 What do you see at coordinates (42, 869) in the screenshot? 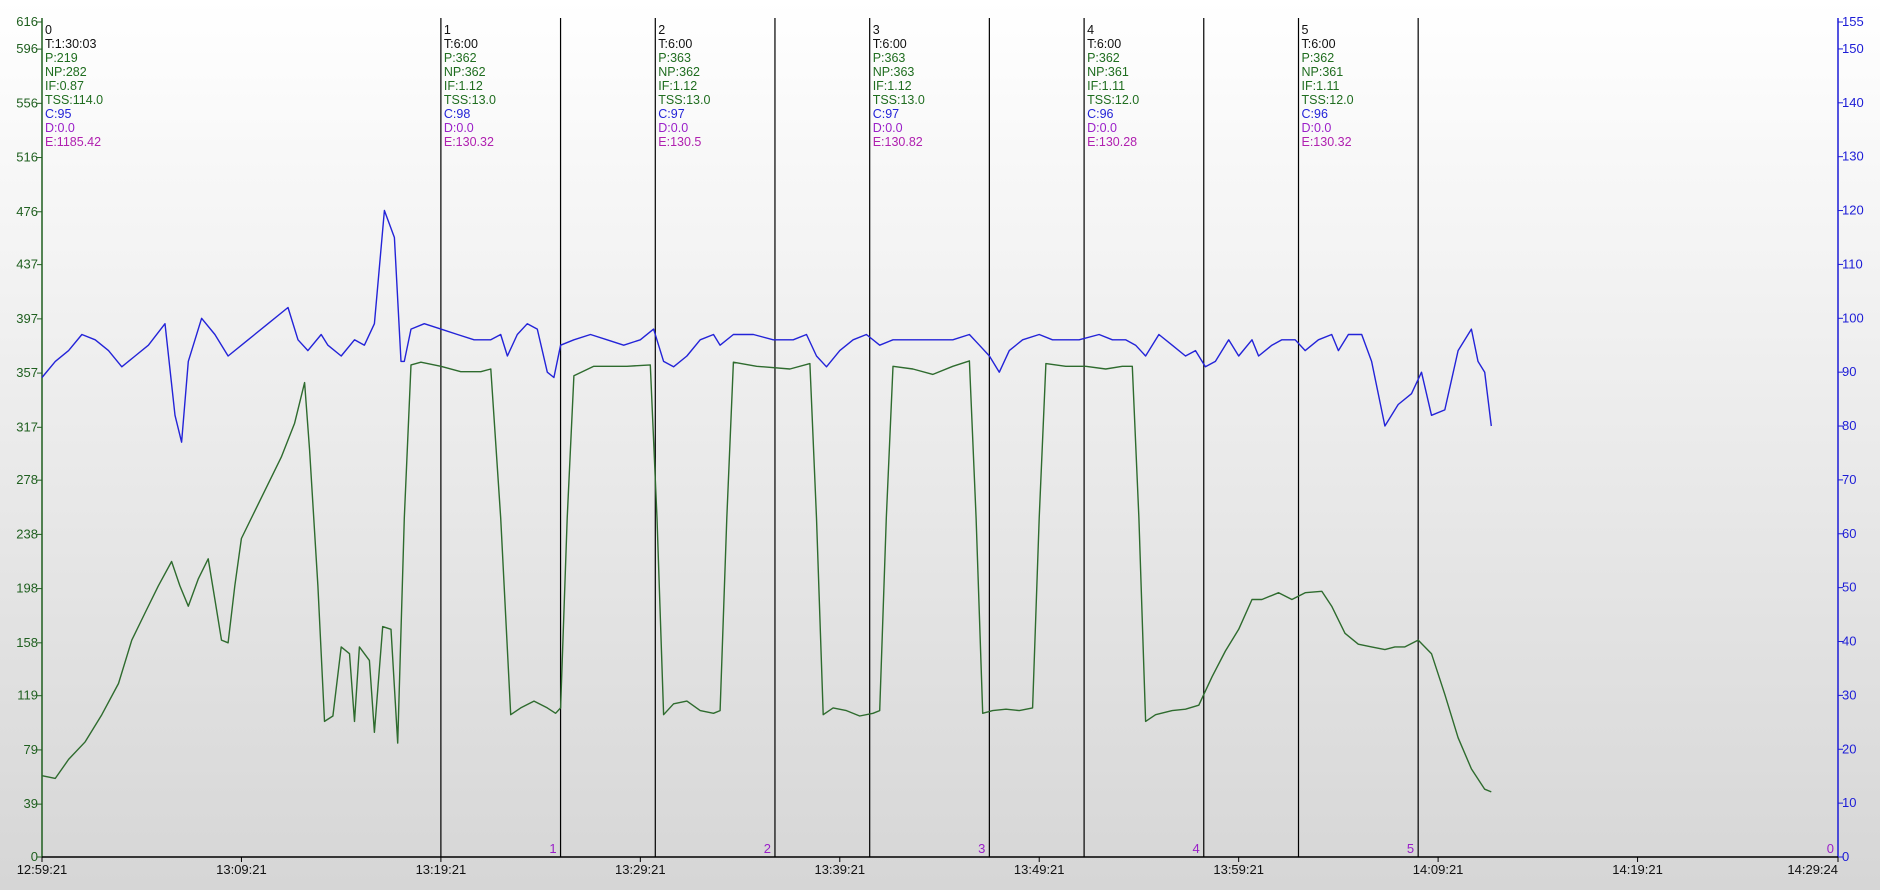
I see `x-tick-label: 12:59:21` at bounding box center [42, 869].